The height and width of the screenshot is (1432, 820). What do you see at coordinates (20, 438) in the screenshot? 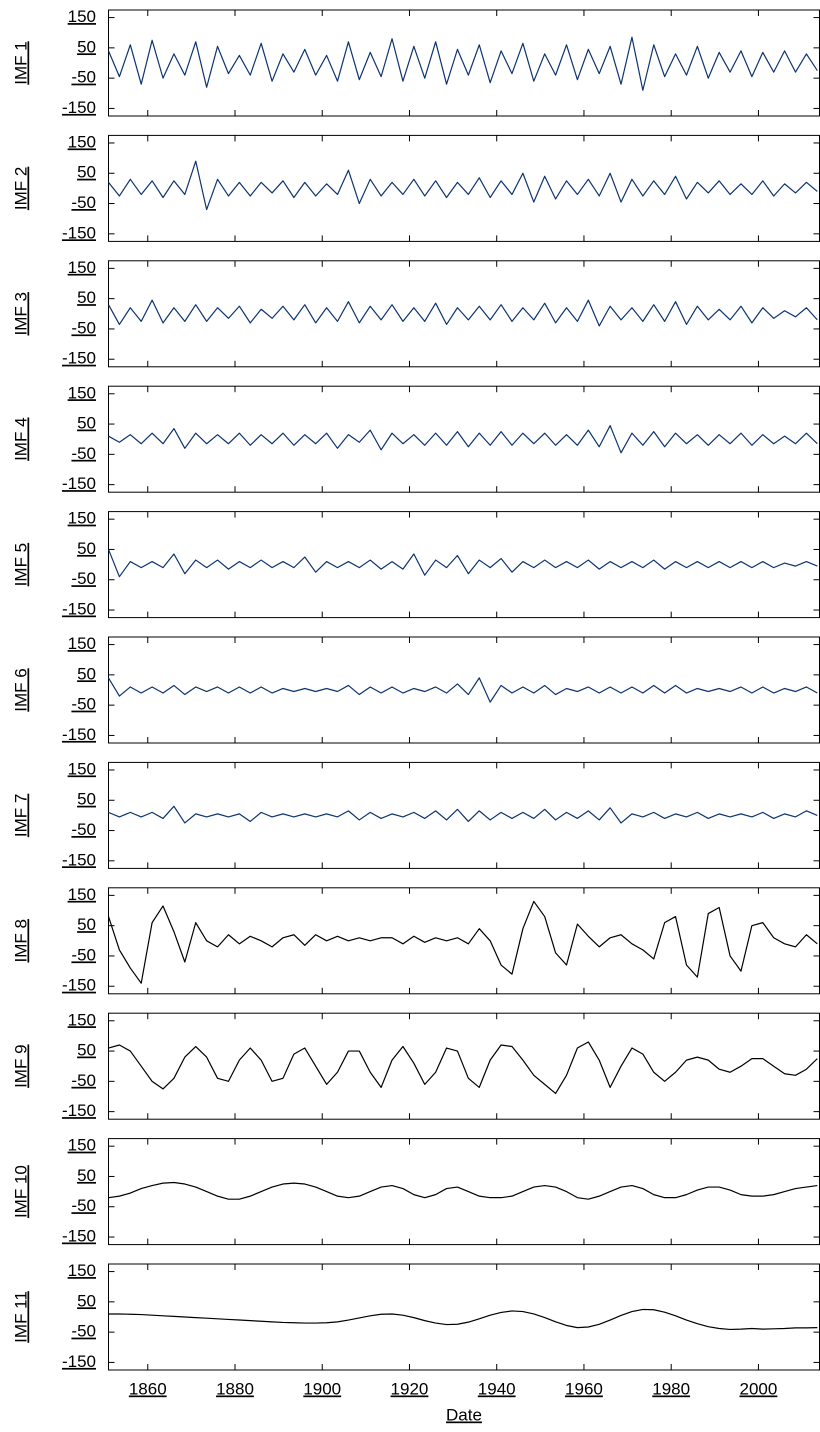
I see `y-axis-label: IMF 4` at bounding box center [20, 438].